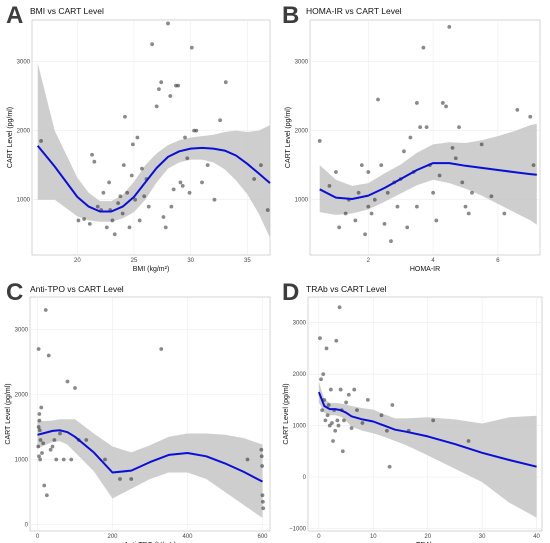 Image resolution: width=550 pixels, height=543 pixels. I want to click on chart-title: TRAb vs CART Level, so click(346, 289).